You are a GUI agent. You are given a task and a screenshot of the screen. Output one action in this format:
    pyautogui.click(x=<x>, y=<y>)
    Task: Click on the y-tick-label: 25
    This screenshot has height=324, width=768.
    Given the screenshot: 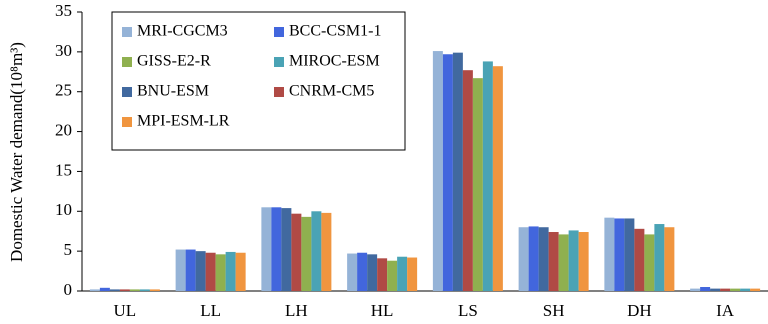 What is the action you would take?
    pyautogui.click(x=63, y=90)
    